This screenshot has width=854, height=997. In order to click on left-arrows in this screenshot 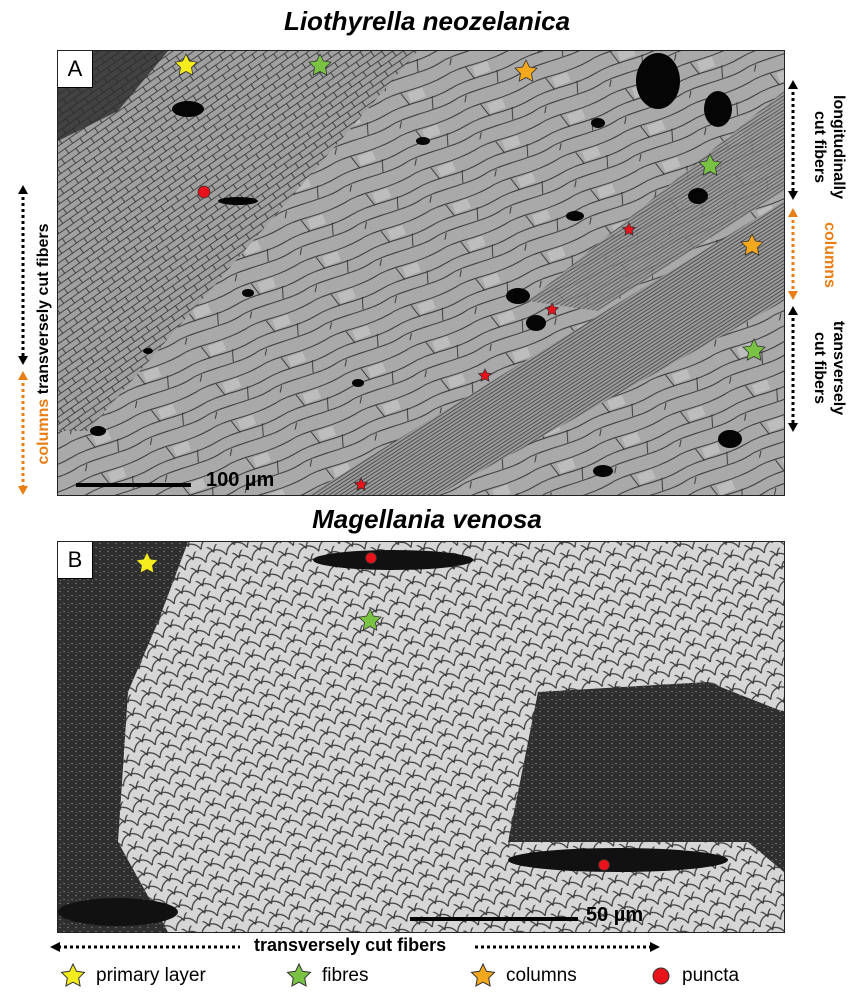, I will do `click(23, 340)`.